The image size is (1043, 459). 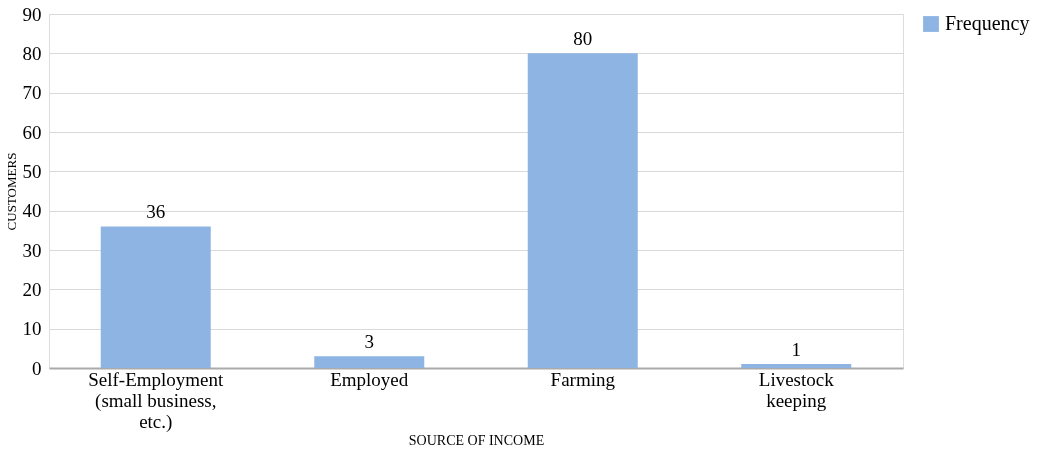 What do you see at coordinates (32, 171) in the screenshot?
I see `y-tick-label: 50` at bounding box center [32, 171].